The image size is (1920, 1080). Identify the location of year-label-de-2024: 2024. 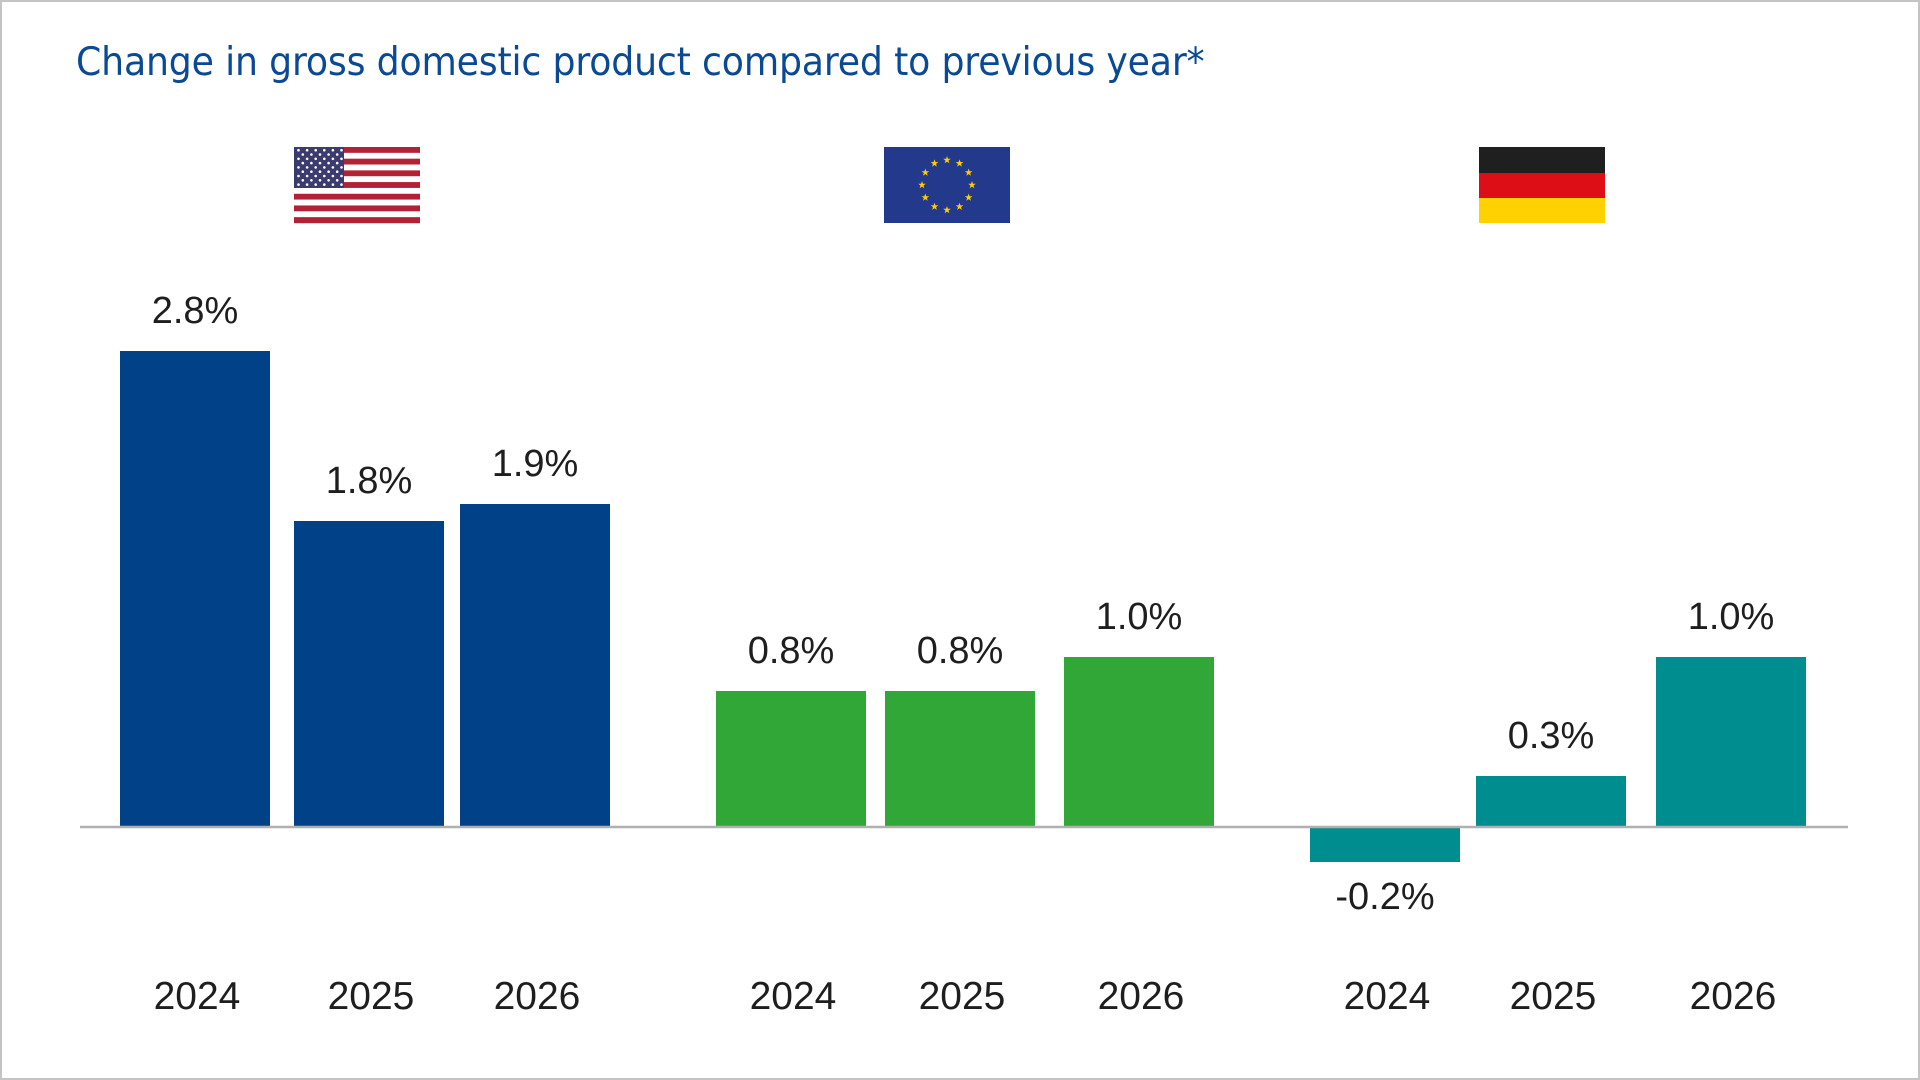
(1387, 996).